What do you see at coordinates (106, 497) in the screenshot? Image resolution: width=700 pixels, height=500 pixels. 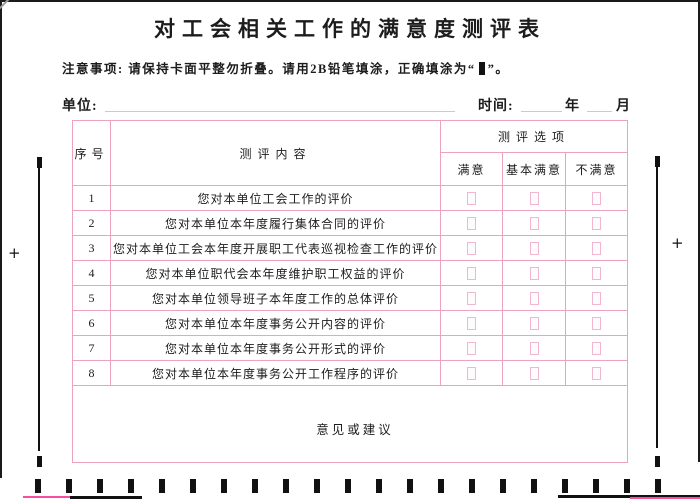 I see `bottom-left-black-edge` at bounding box center [106, 497].